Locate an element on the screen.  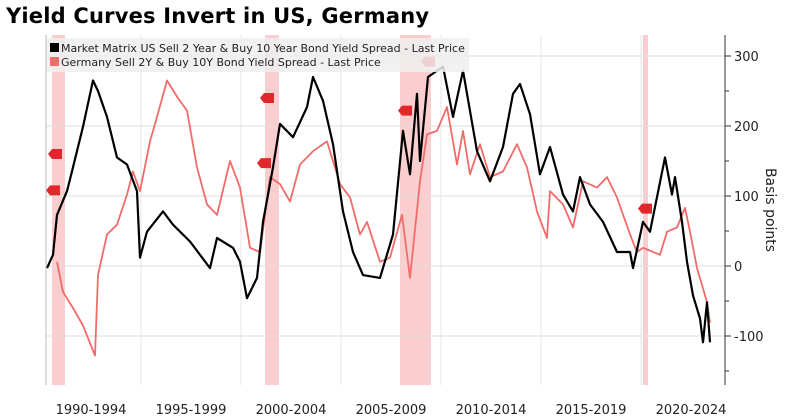
y-axis-label: Basis points is located at coordinates (770, 210).